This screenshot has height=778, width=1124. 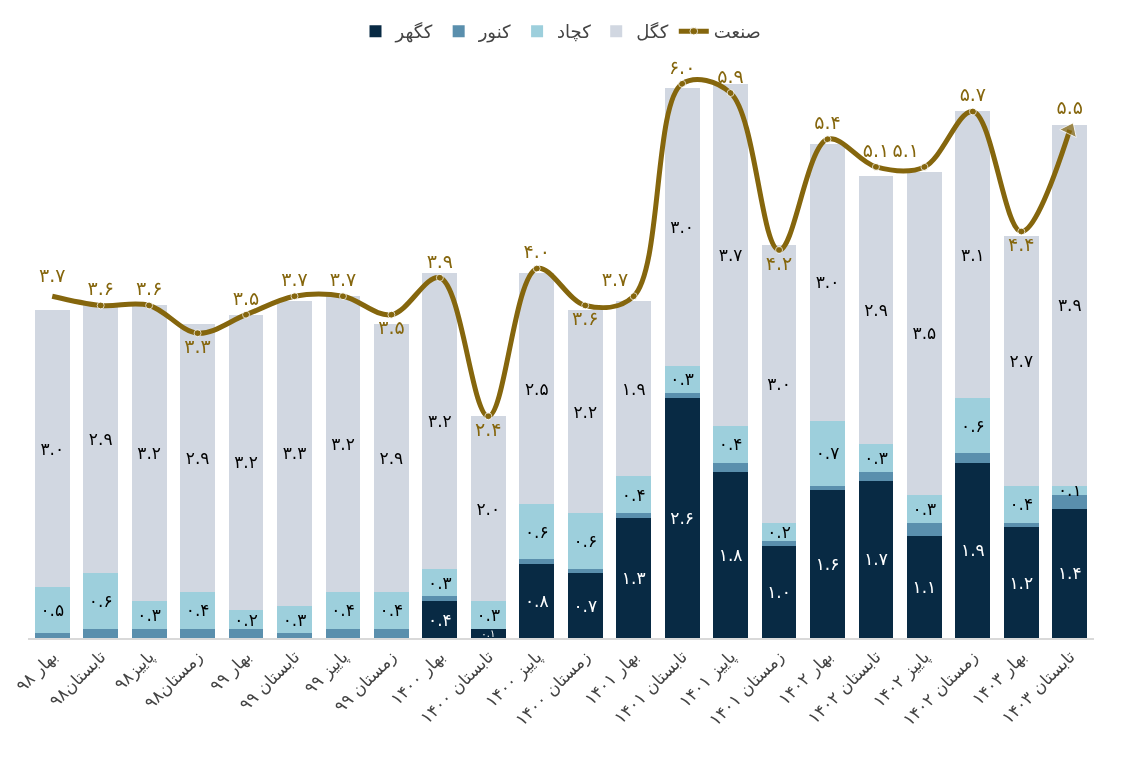 I want to click on data-label: ۲.۰, so click(x=488, y=508).